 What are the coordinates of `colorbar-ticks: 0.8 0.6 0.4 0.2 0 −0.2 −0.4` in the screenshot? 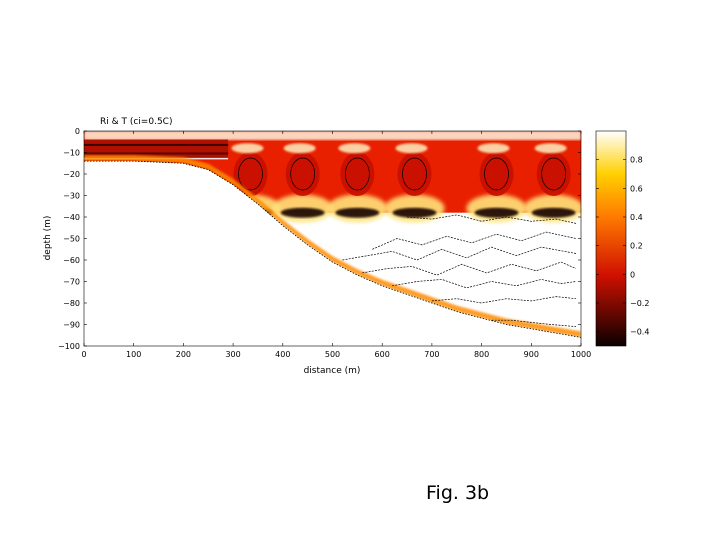 It's located at (622, 246).